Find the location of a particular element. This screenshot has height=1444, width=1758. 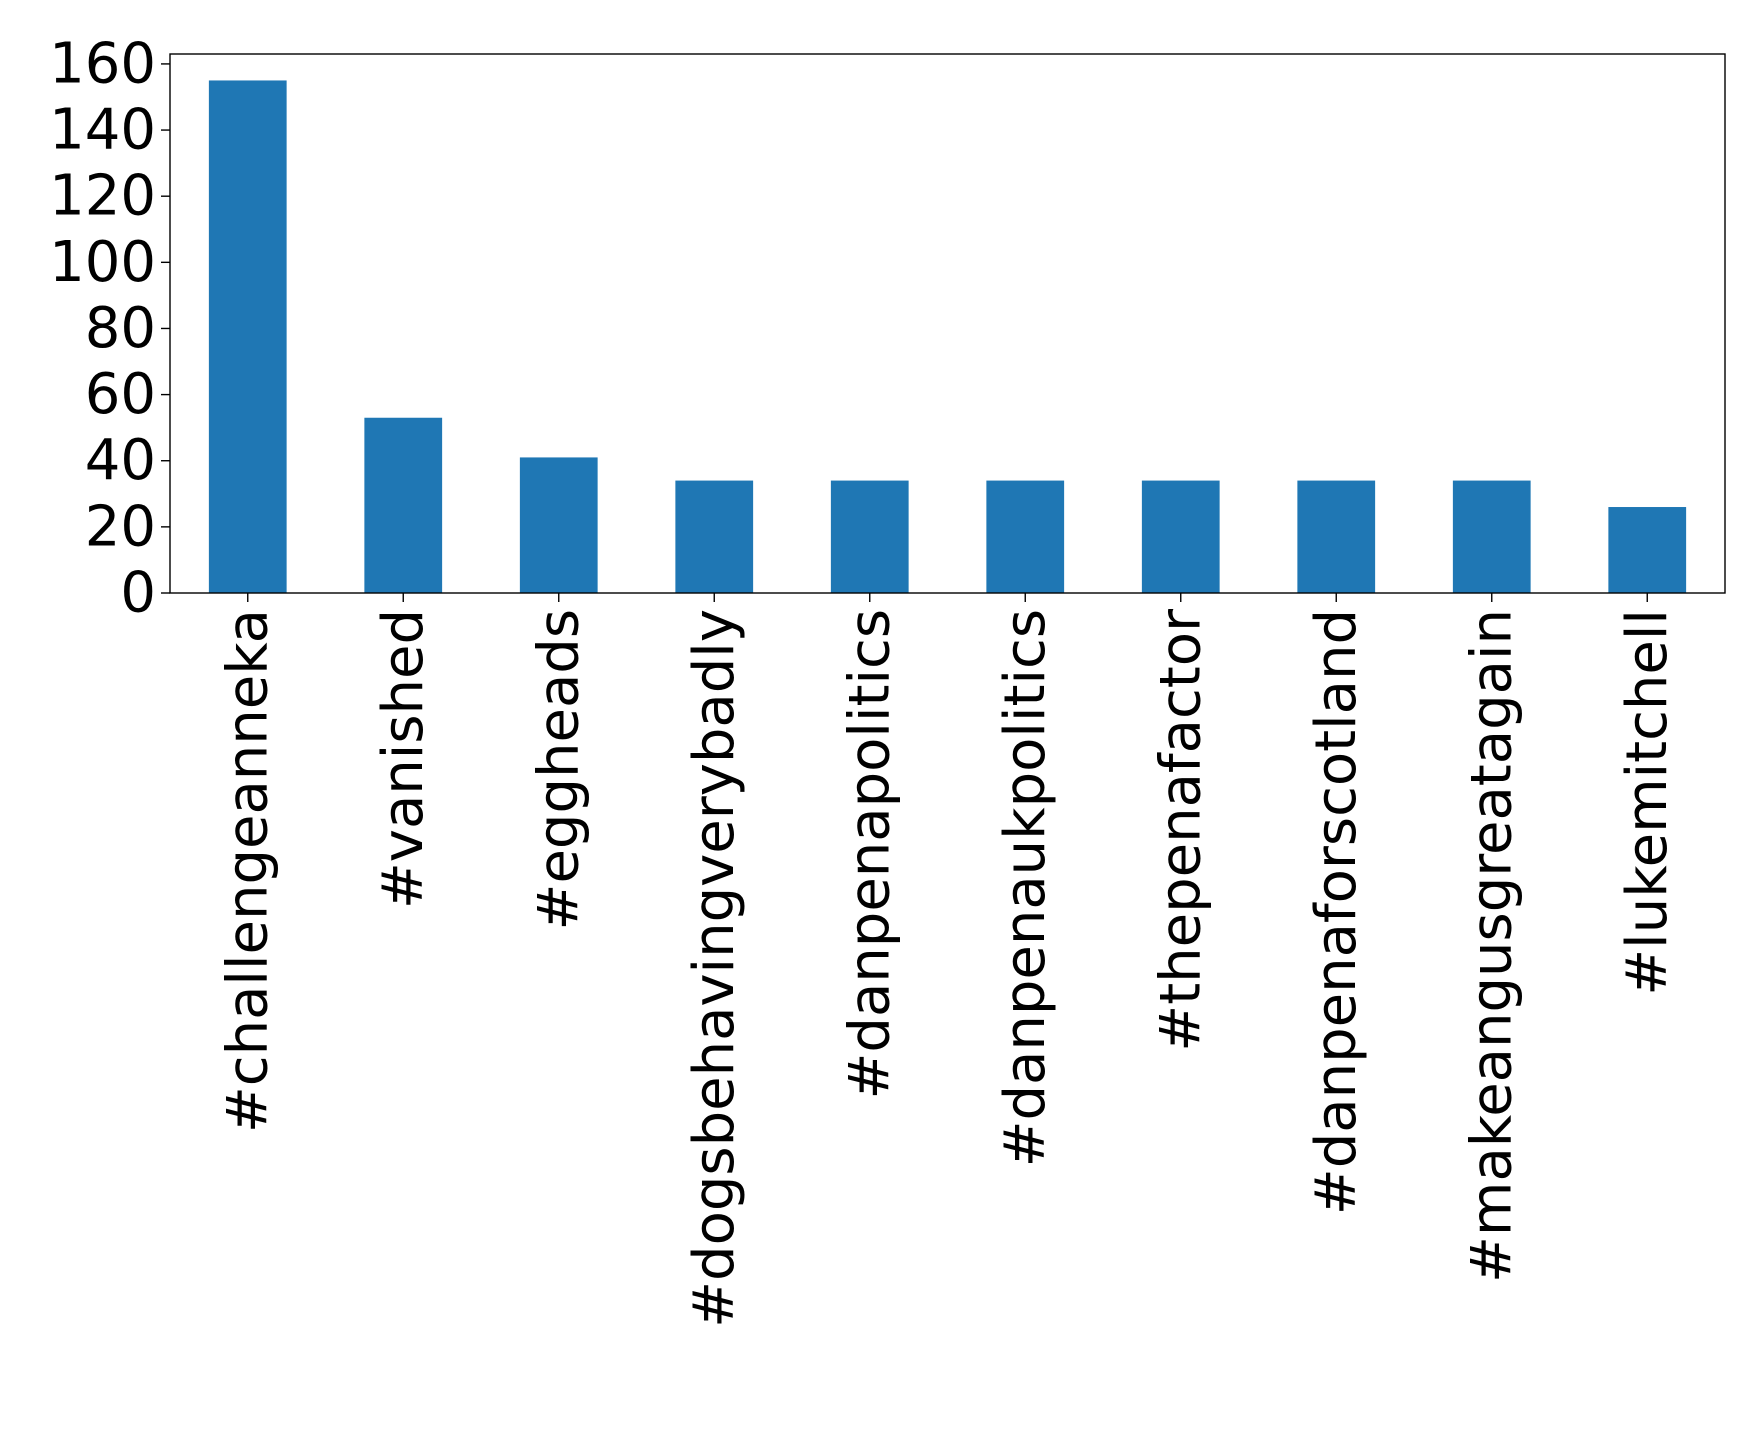

y-tick-label: 160 is located at coordinates (102, 63).